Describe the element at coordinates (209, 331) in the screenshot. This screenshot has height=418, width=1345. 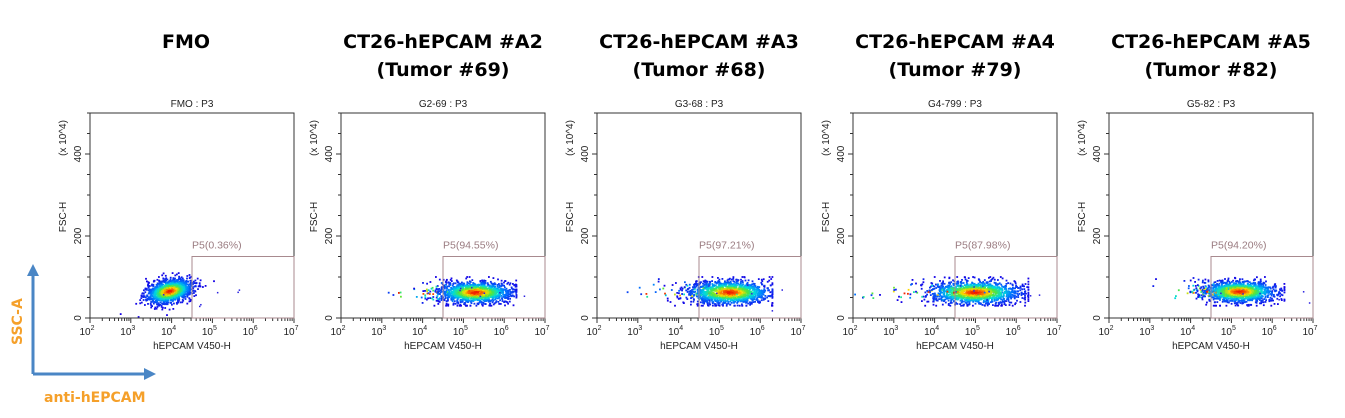
I see `x-tick-label: 10⁵` at that location.